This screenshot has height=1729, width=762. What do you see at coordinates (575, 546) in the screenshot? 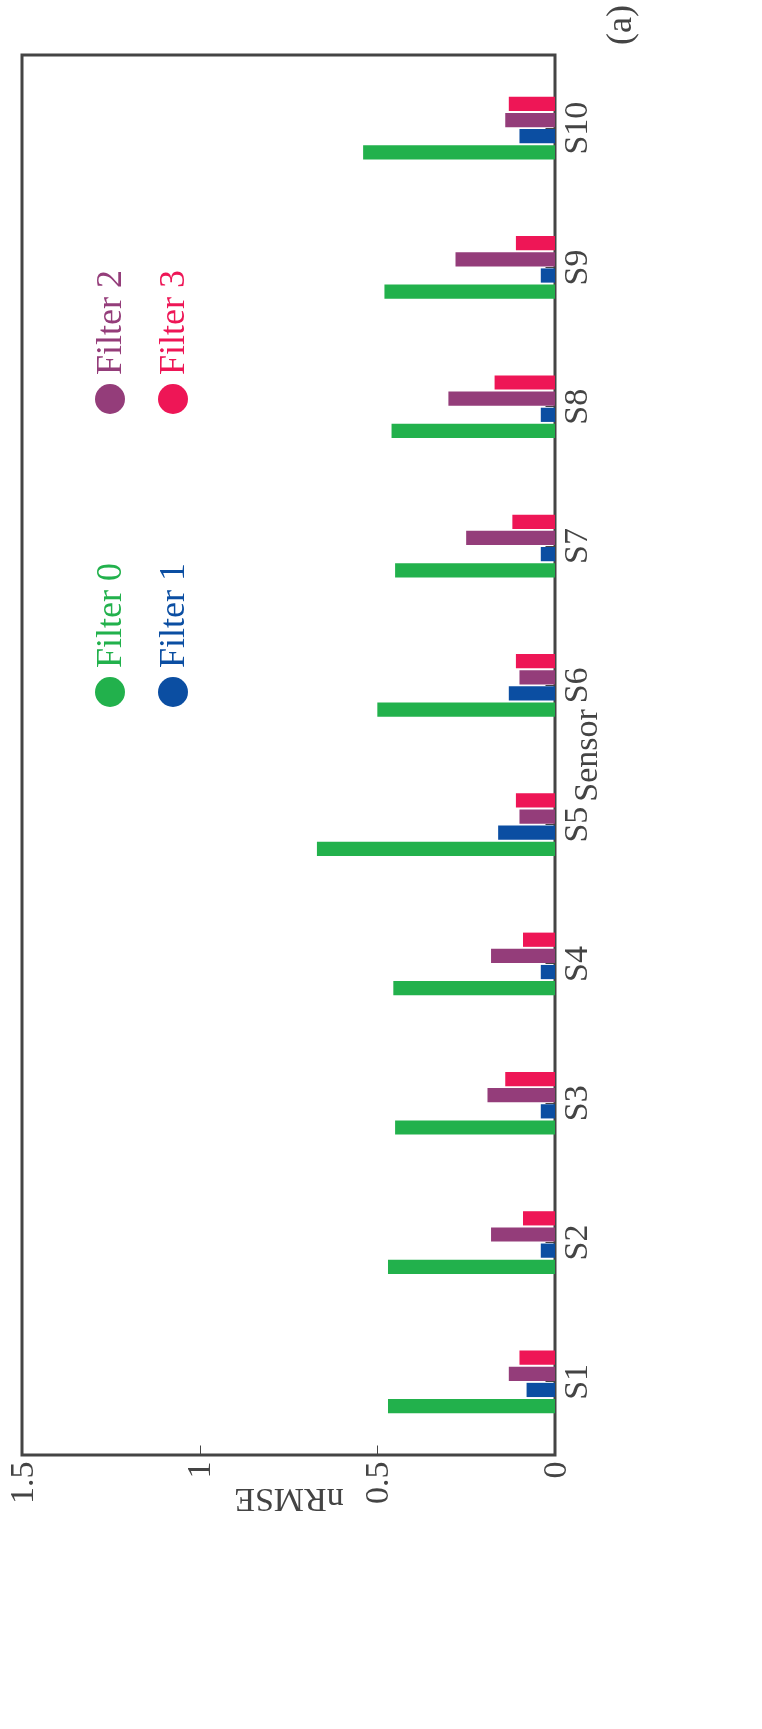
I see `y-tick-label: S7` at bounding box center [575, 546].